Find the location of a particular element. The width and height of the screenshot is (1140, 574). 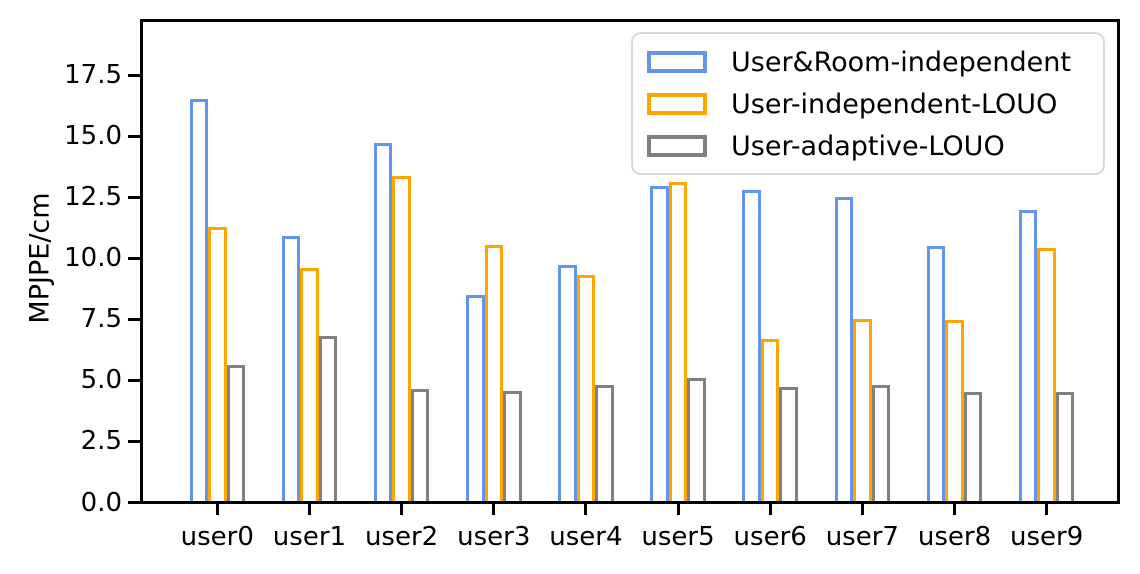

y-tick-label: 7.5 is located at coordinates (101, 319).